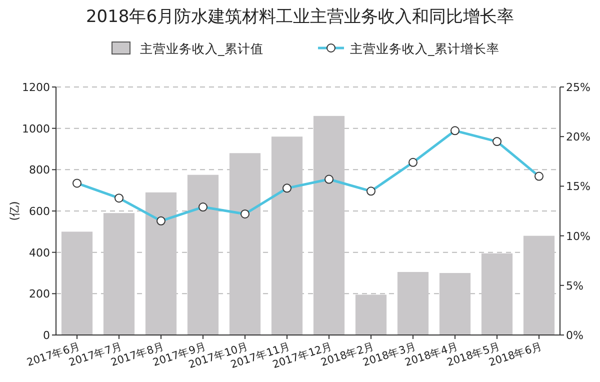 Image resolution: width=600 pixels, height=382 pixels. I want to click on legend-label: 主营业务收入_累计值, so click(202, 48).